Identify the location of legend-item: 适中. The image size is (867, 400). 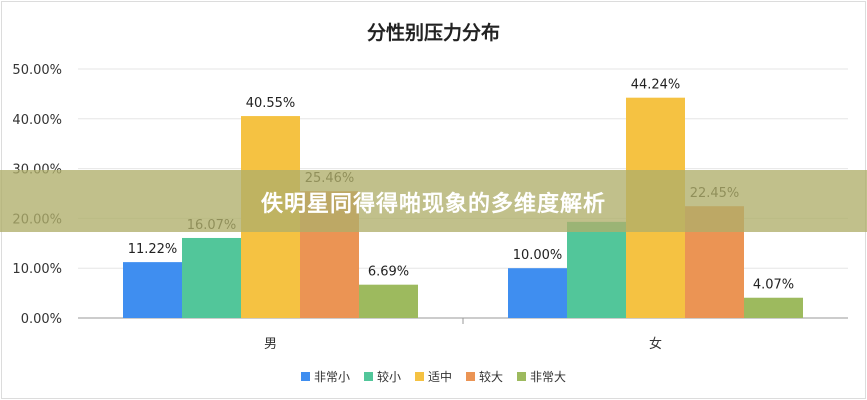
(433, 376).